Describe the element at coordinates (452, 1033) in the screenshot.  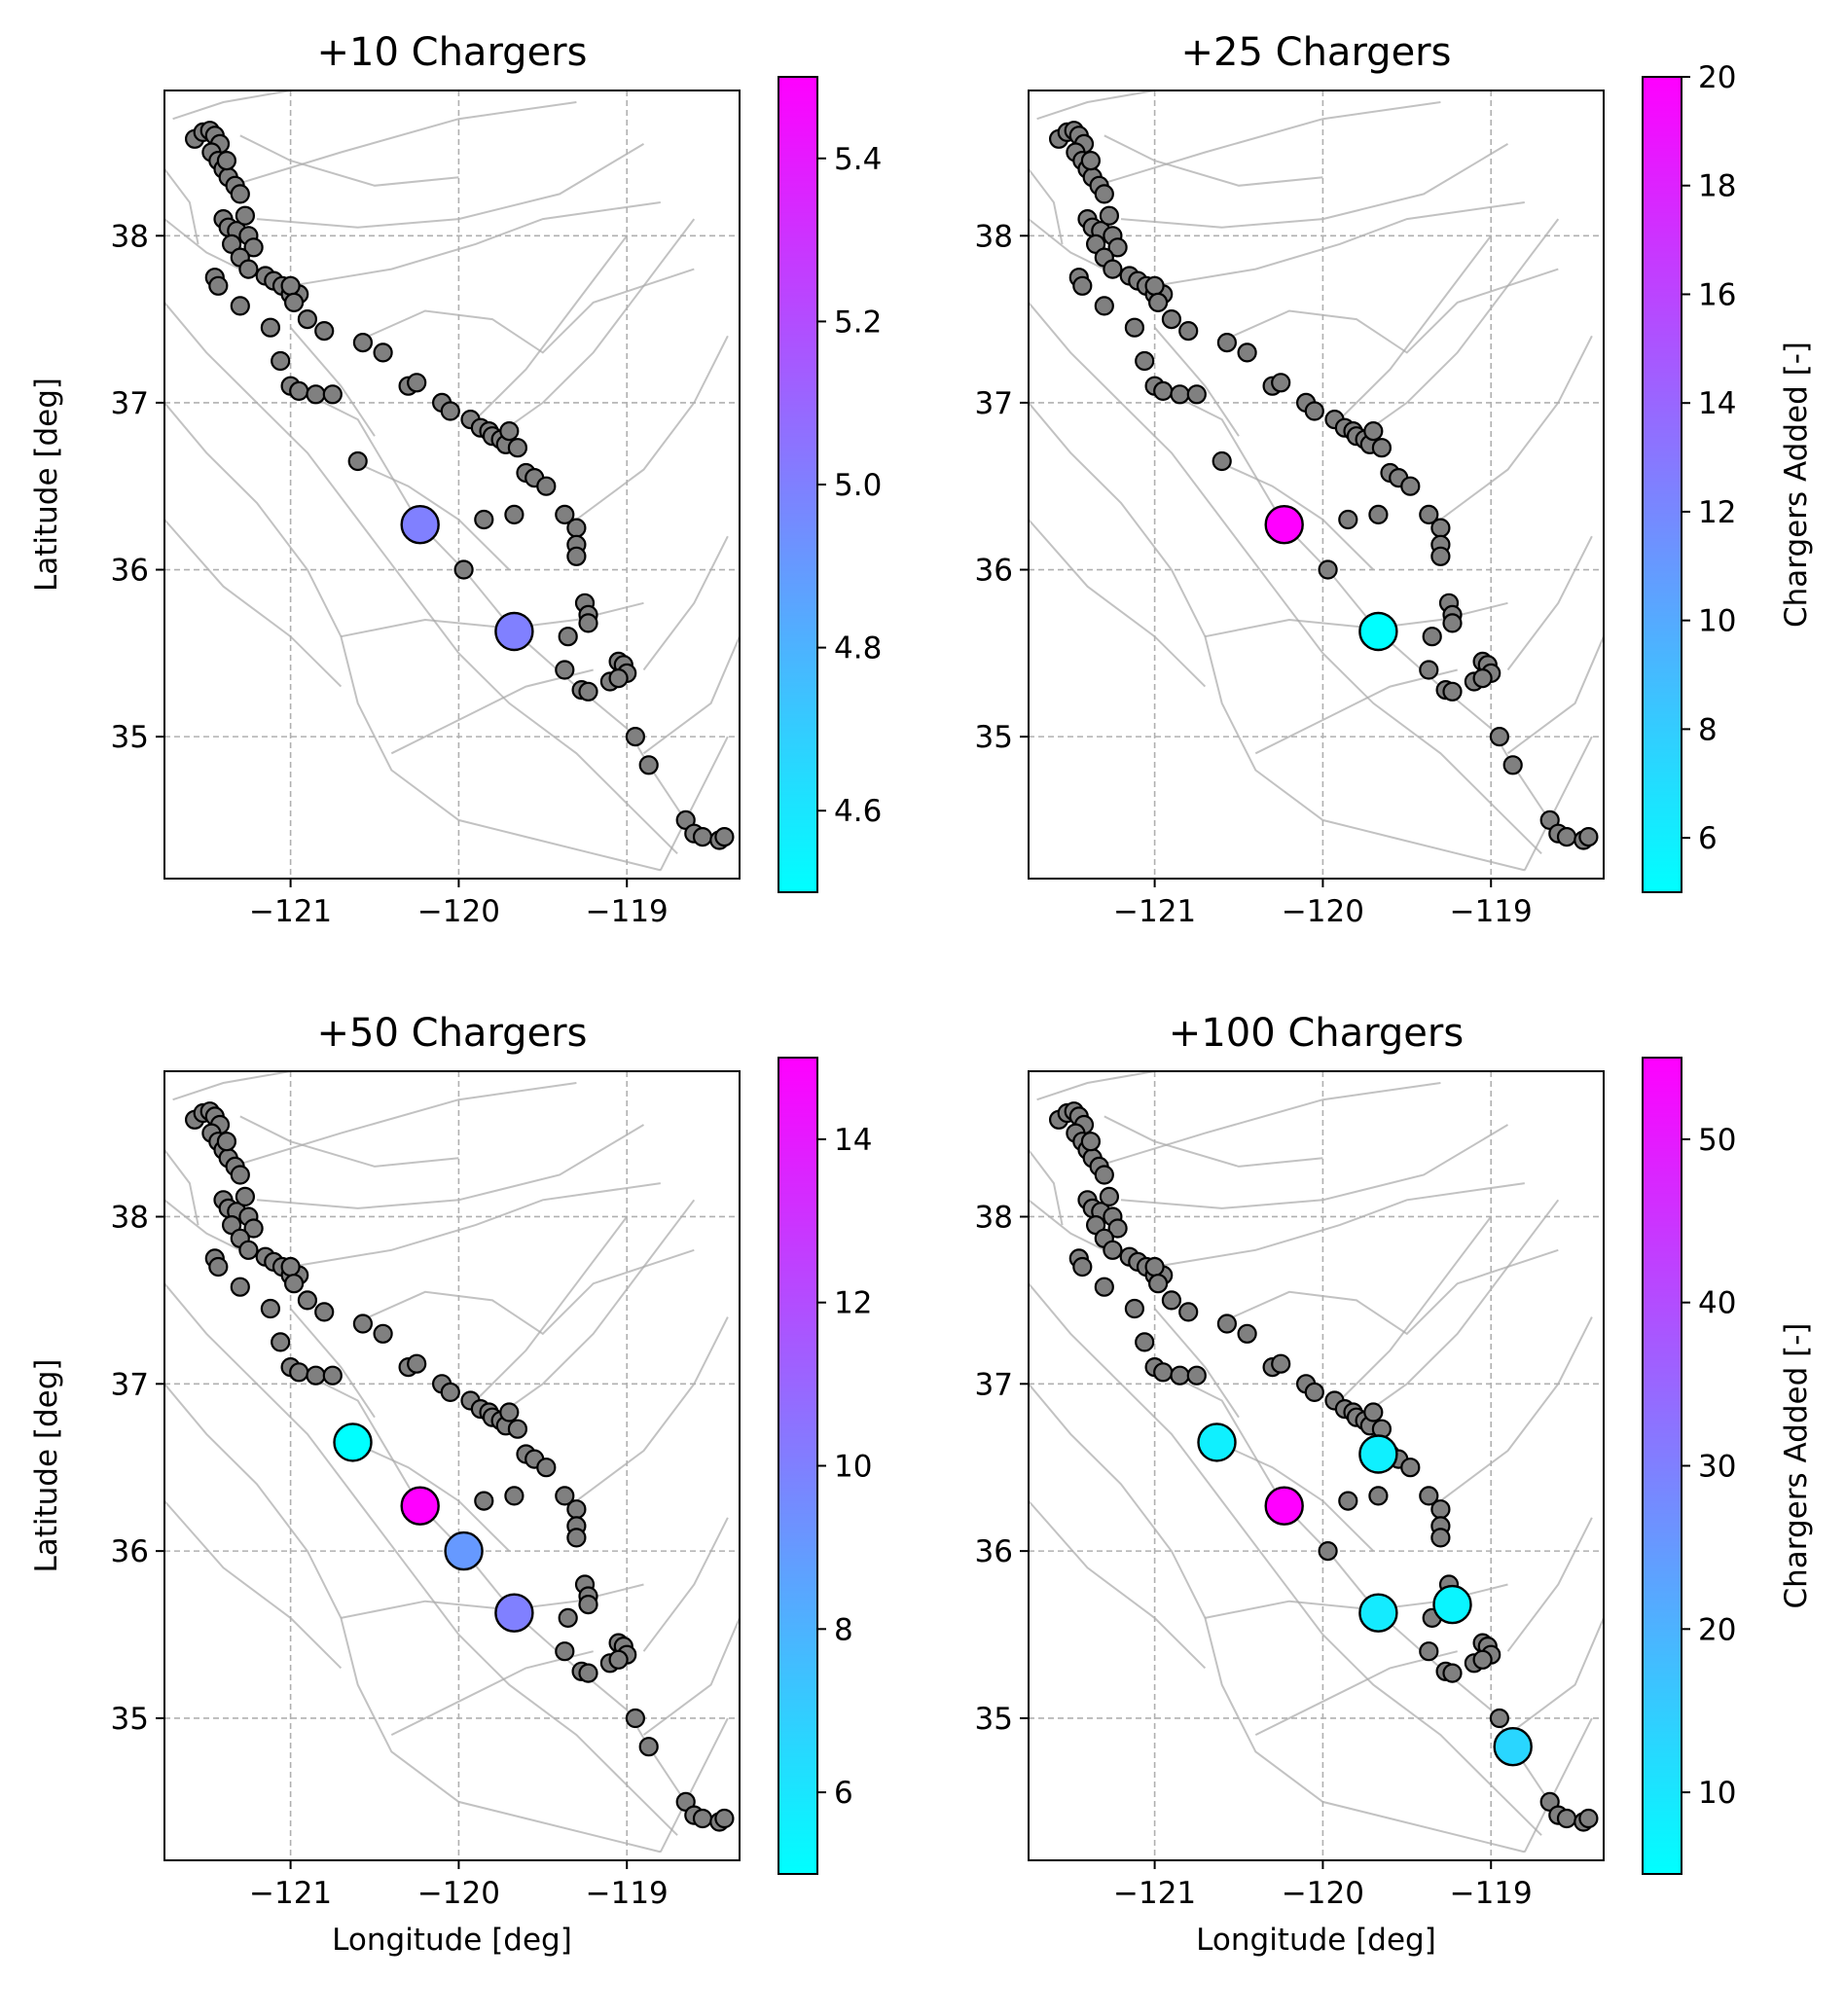
I see `panel-title: +50 Chargers` at that location.